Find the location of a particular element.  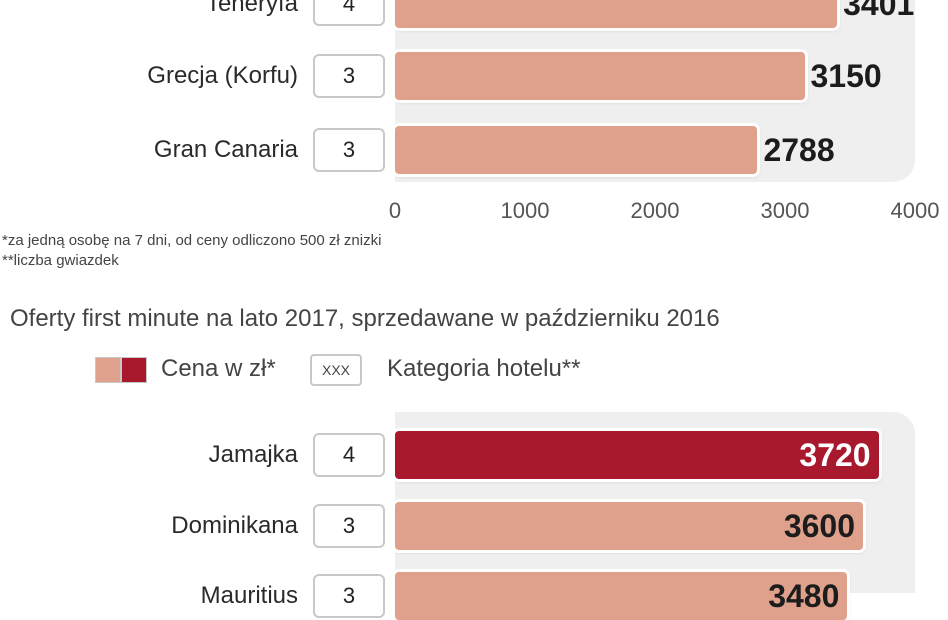

category-label: Dominikana is located at coordinates (234, 525).